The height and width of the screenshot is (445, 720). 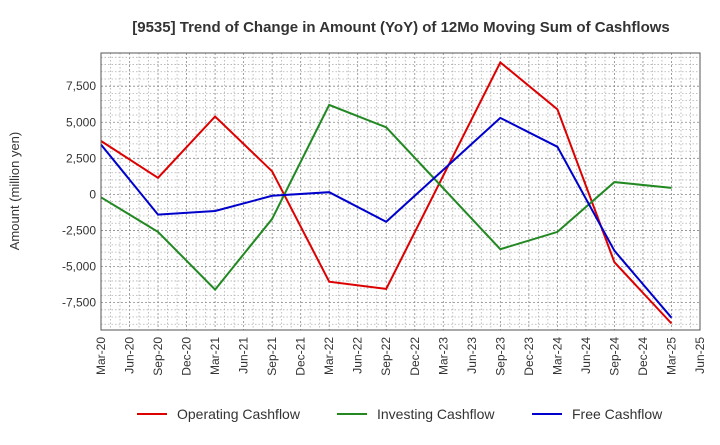 What do you see at coordinates (472, 355) in the screenshot?
I see `x-tick-label: Jun-23` at bounding box center [472, 355].